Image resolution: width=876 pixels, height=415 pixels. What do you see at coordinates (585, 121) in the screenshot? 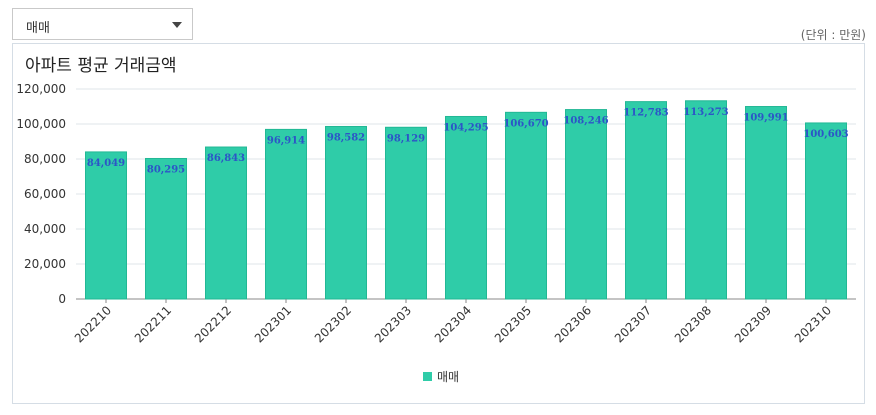
I see `data-label: 108,246` at bounding box center [585, 121].